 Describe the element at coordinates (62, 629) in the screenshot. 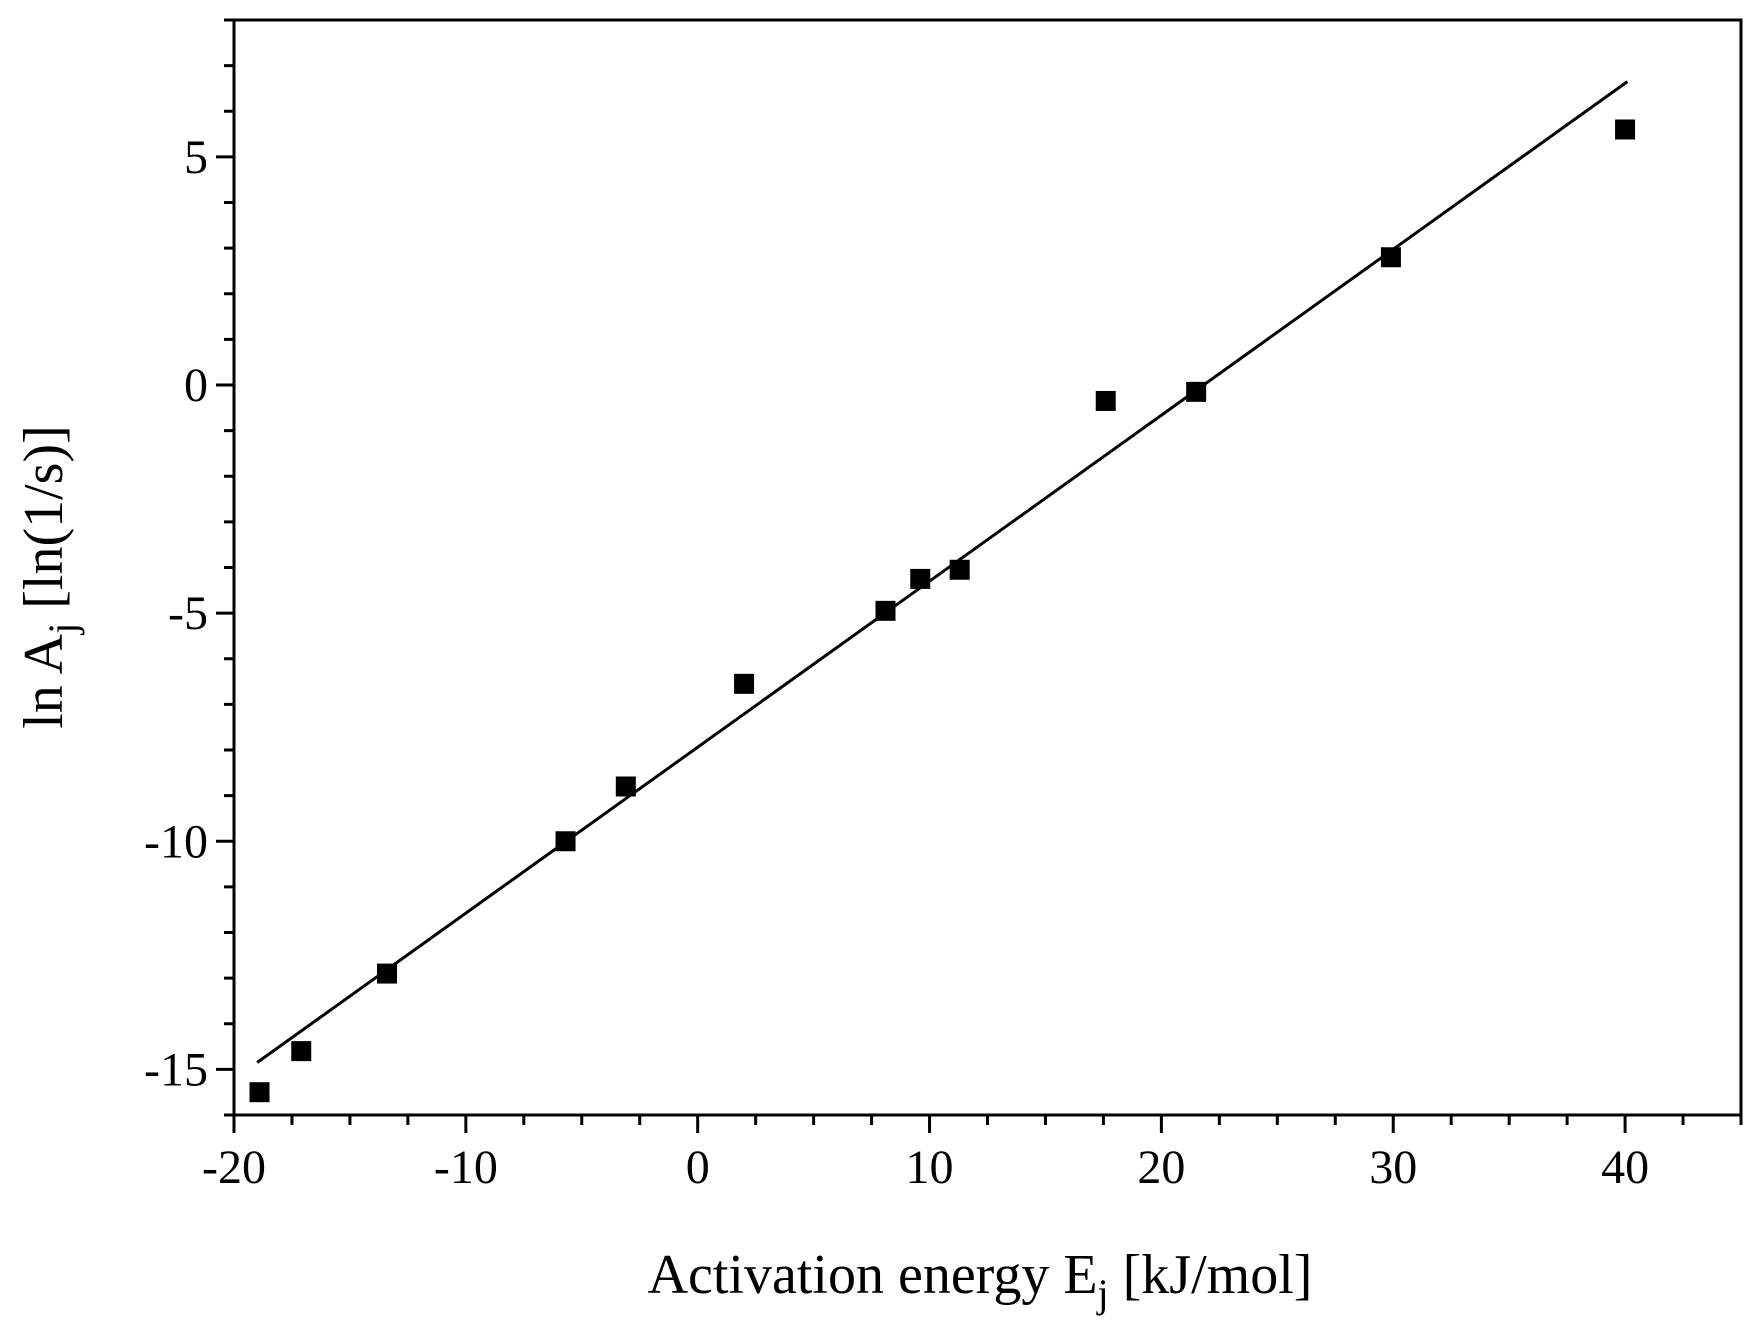

I see `y-axis-title-subscript: j` at that location.